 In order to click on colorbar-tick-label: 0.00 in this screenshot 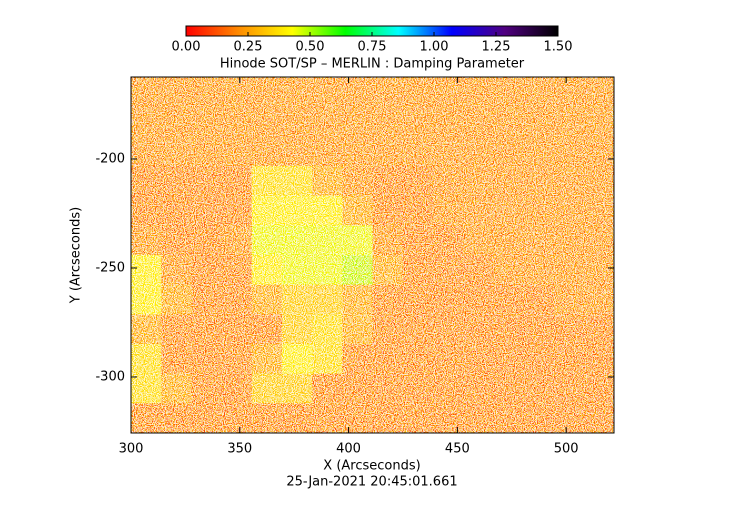, I will do `click(186, 47)`.